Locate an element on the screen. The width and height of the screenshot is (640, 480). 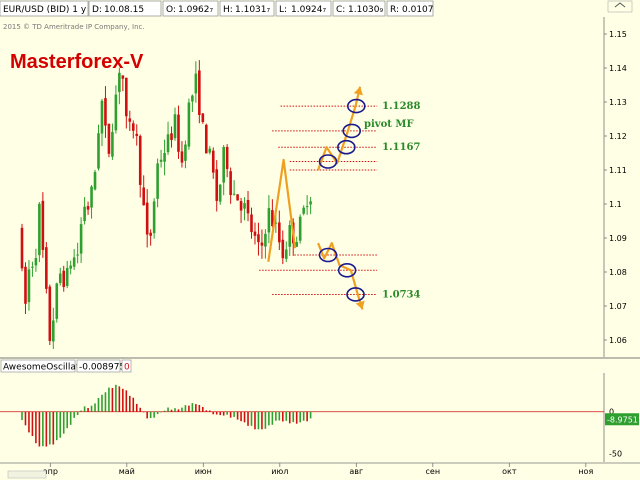
copyright-text: 2015 © TD Ameritrade IP Company, Inc. is located at coordinates (74, 27).